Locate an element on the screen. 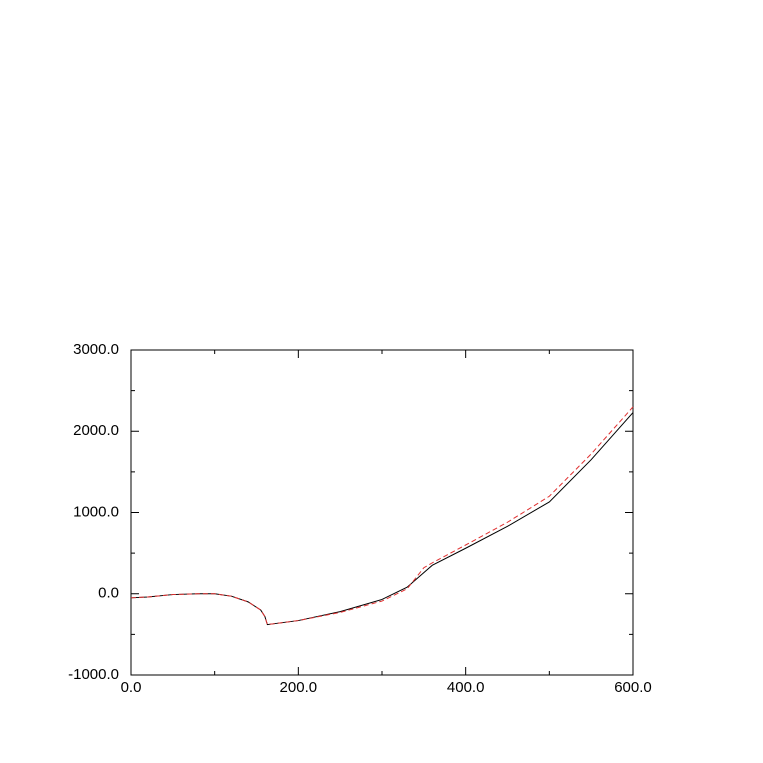 Image resolution: width=763 pixels, height=763 pixels. x-tick-label: 200.0 is located at coordinates (299, 687).